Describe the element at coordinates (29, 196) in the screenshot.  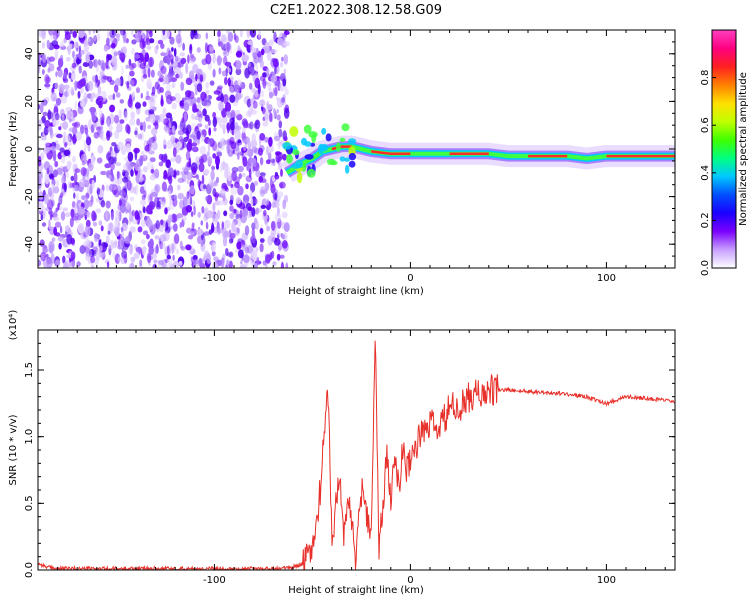
I see `y-tick-label: -20` at that location.